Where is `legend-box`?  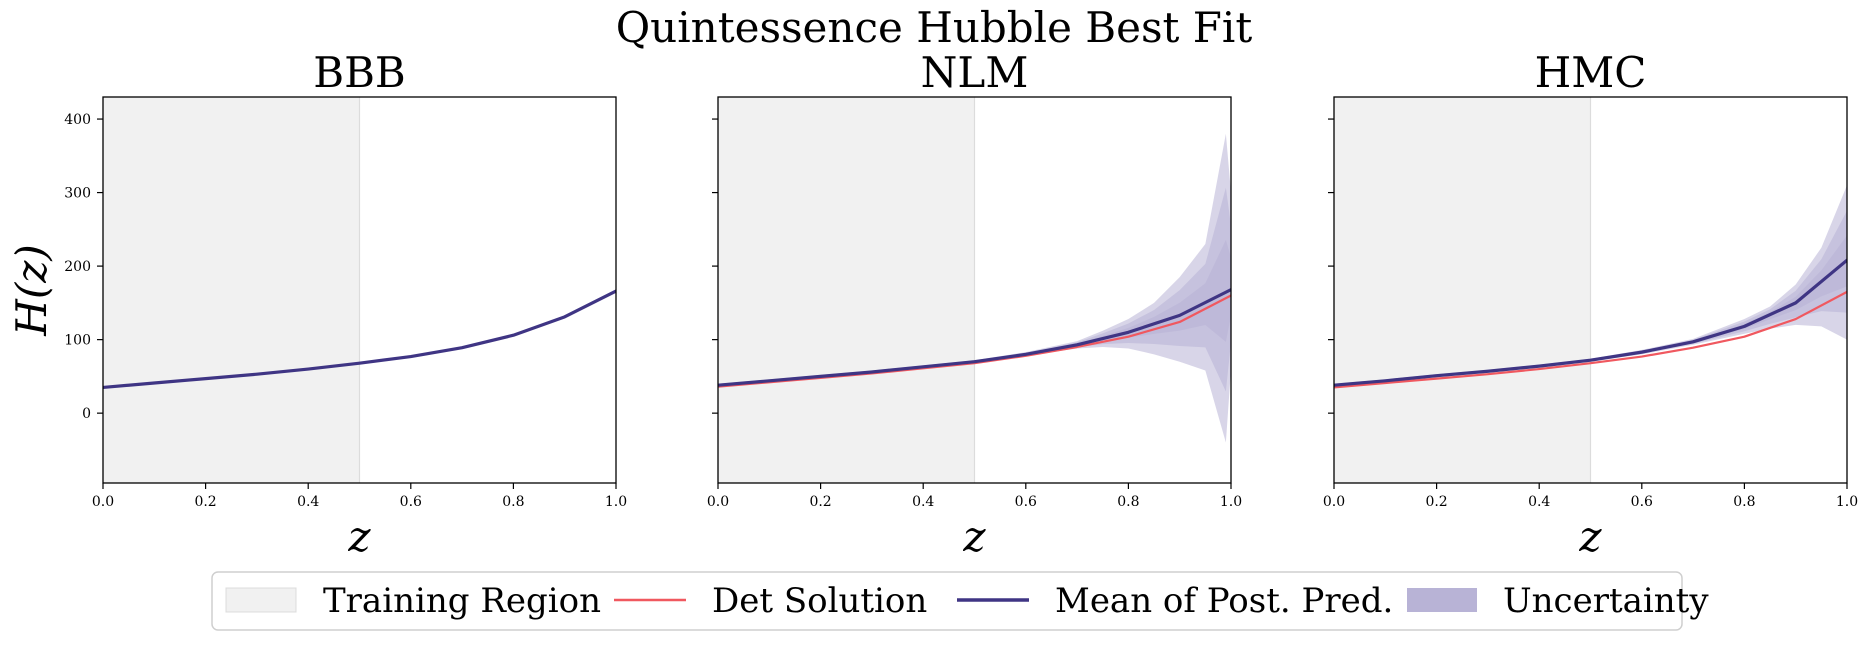
legend-box is located at coordinates (947, 601).